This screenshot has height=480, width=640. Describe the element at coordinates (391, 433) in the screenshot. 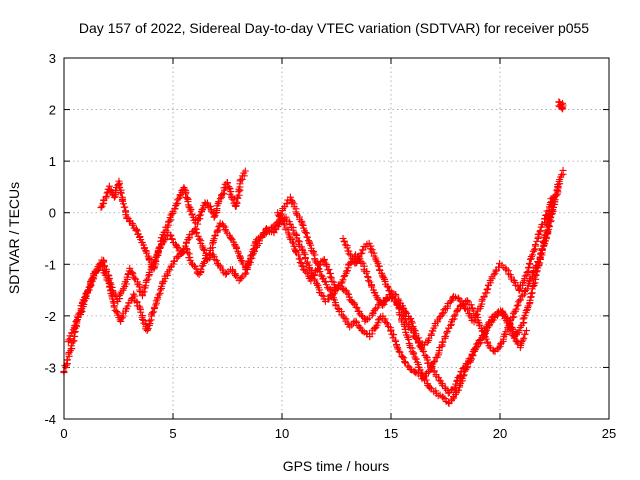

I see `x-tick-label: 15` at that location.